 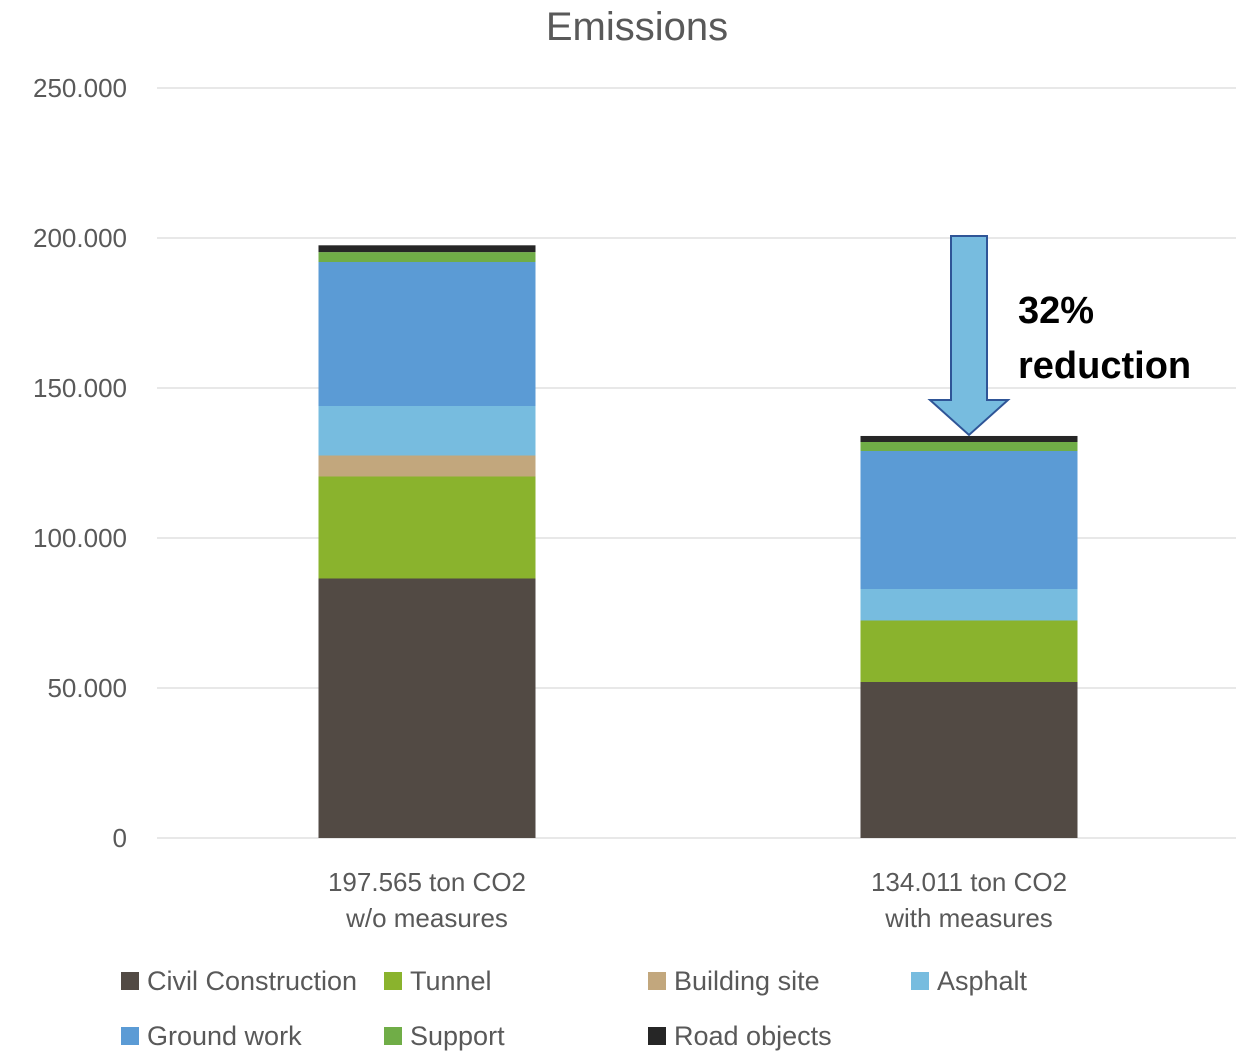 What do you see at coordinates (968, 918) in the screenshot?
I see `category-label: with measures` at bounding box center [968, 918].